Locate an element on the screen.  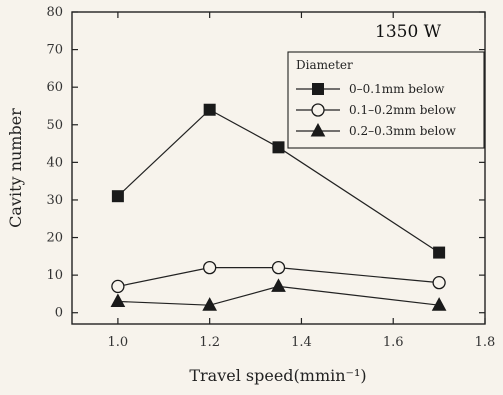
legend-label: 0.2–0.3mm below is located at coordinates (403, 131).